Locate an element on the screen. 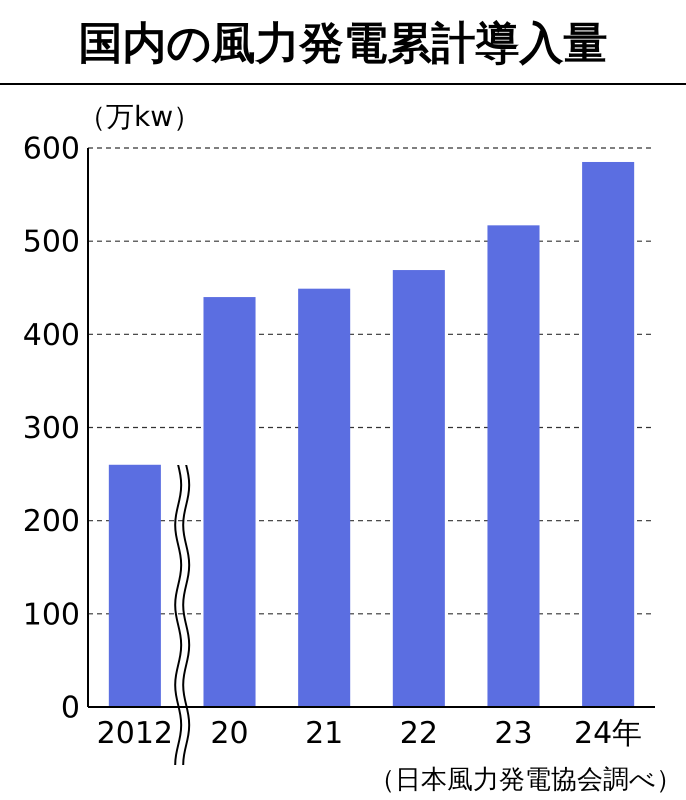  x-tick-label: 20 is located at coordinates (229, 733).